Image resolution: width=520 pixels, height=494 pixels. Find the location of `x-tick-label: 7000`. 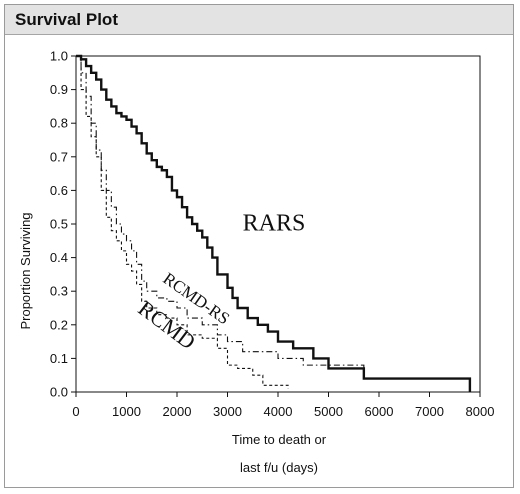

x-tick-label: 7000 is located at coordinates (429, 411).